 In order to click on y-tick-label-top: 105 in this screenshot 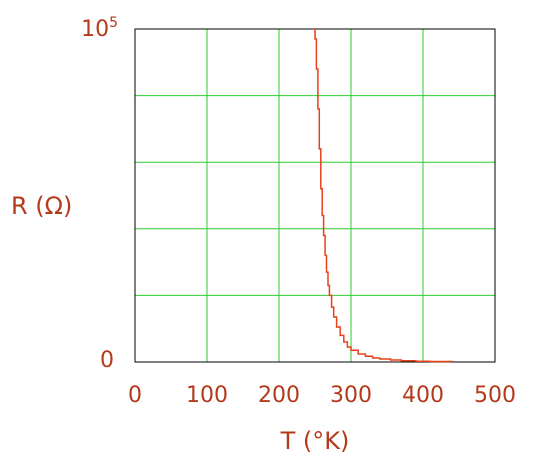, I will do `click(99, 28)`.